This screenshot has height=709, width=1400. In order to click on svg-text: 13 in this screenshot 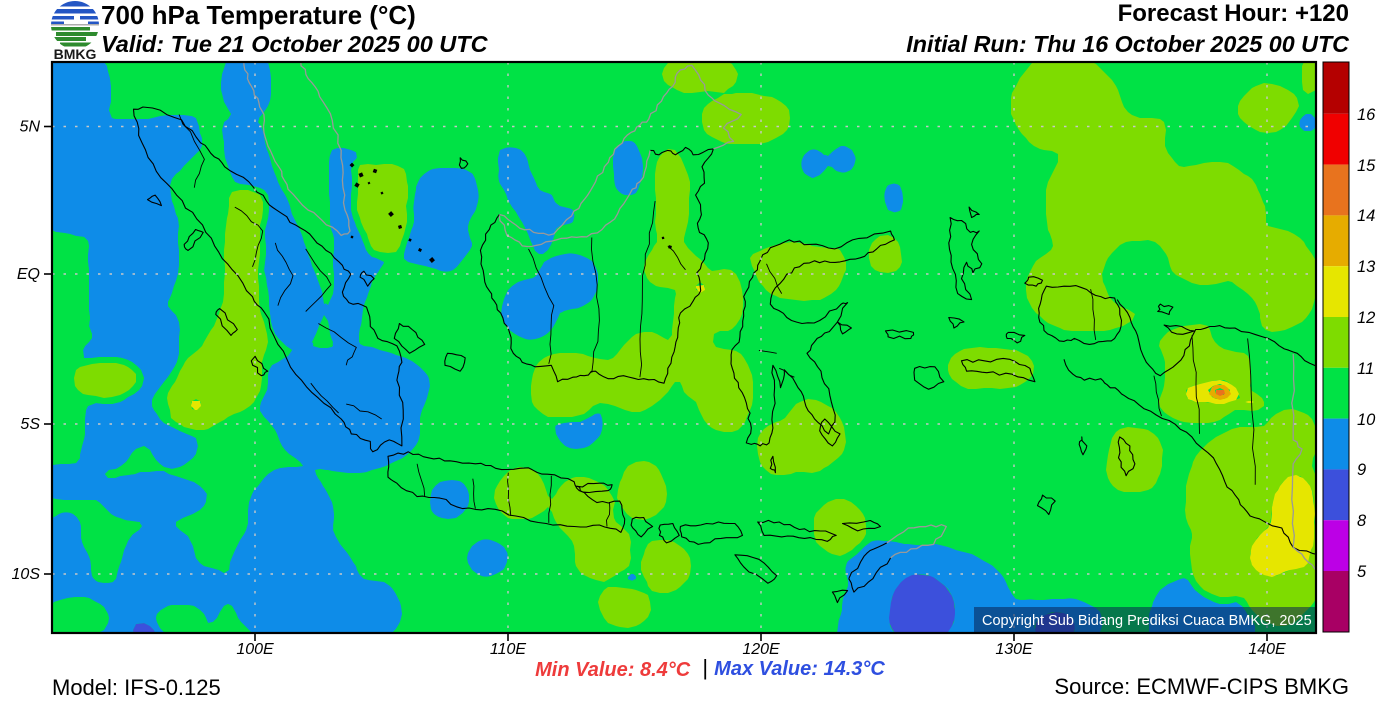, I will do `click(1366, 267)`.